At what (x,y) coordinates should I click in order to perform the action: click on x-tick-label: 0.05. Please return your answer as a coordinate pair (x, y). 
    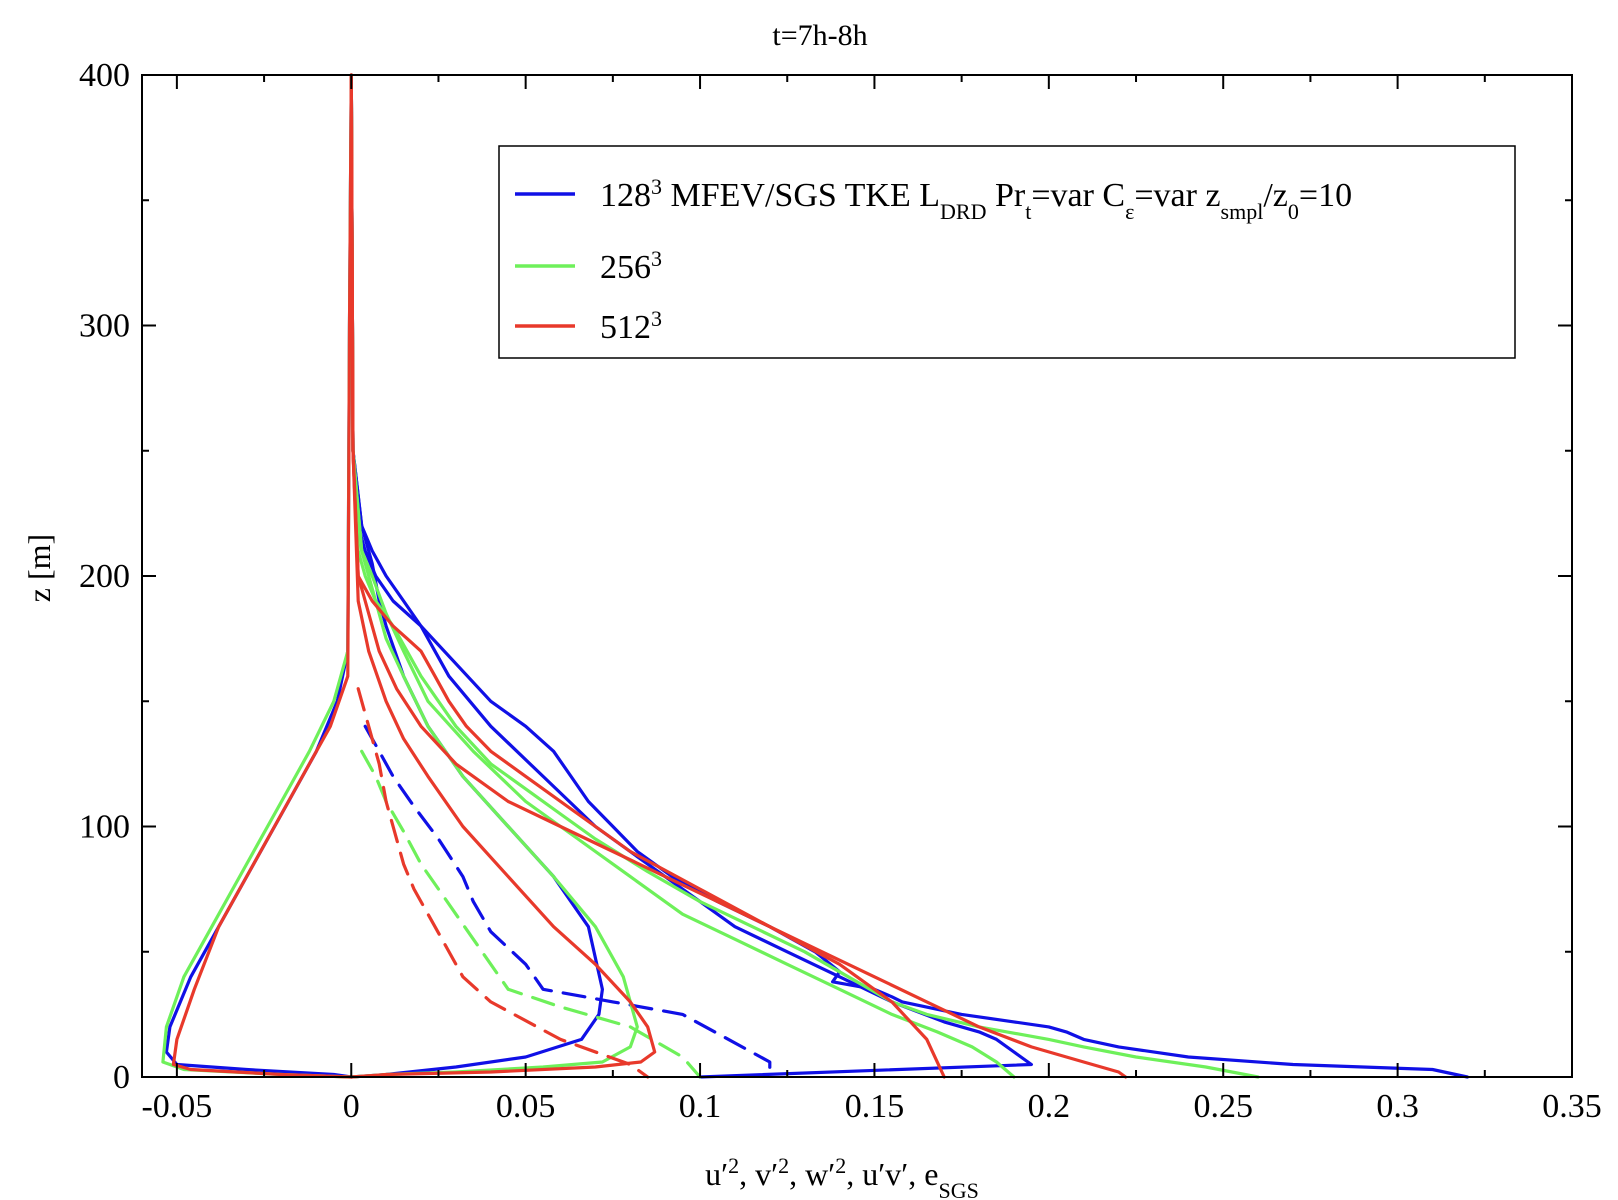
    Looking at the image, I should click on (526, 1106).